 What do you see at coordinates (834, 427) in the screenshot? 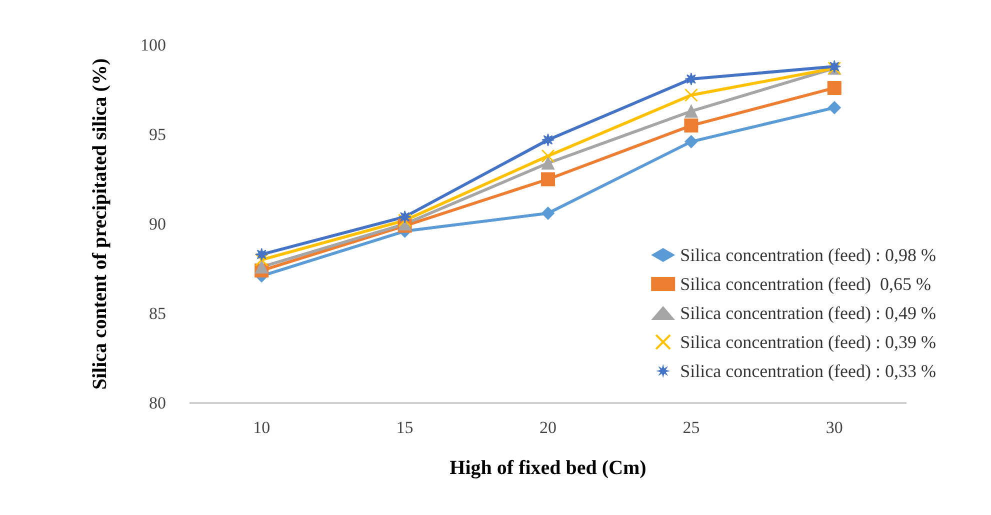
I see `x-tick-label: 30` at bounding box center [834, 427].